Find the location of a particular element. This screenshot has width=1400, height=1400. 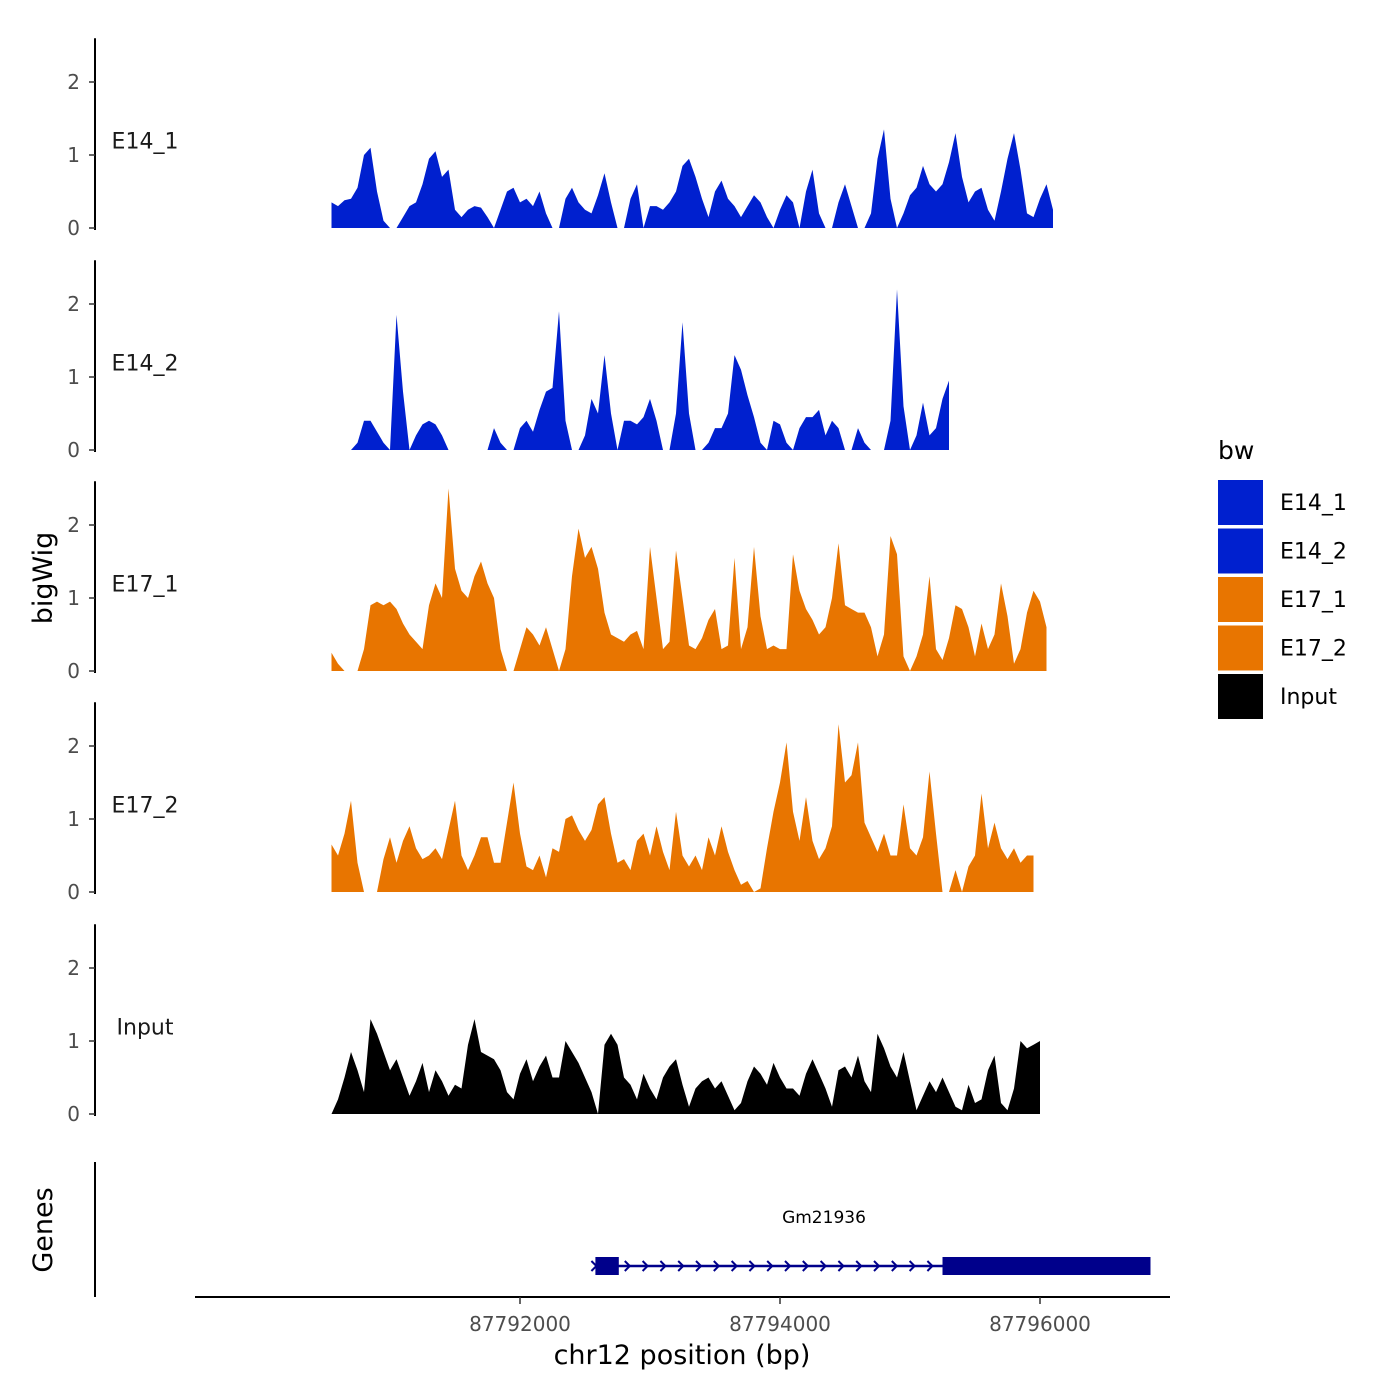

legend: bw E14_1 E14_2 E17_1 E17_2 Input is located at coordinates (1282, 577).